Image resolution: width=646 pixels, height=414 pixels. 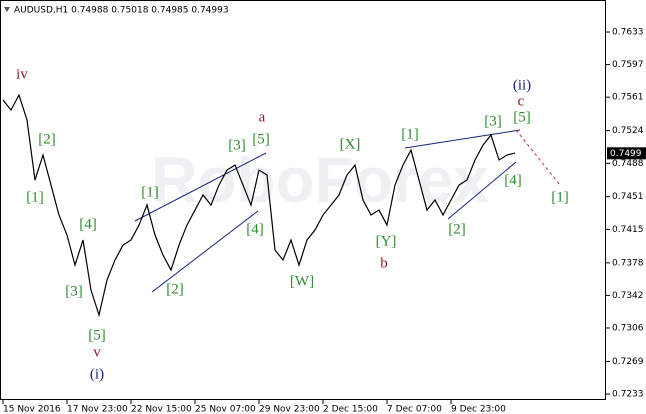 I want to click on y-tick-label: 0.7633, so click(x=628, y=33).